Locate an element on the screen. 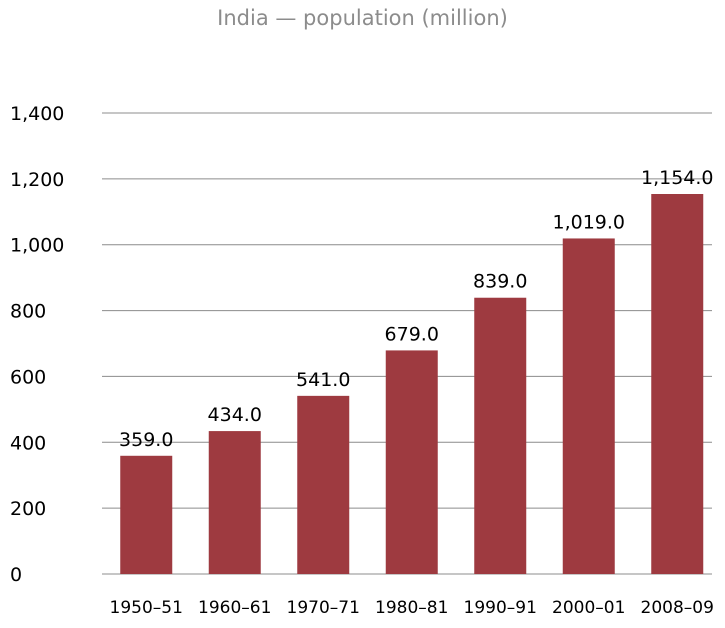 The width and height of the screenshot is (725, 628). x-tick-label: 2000–01 is located at coordinates (588, 608).